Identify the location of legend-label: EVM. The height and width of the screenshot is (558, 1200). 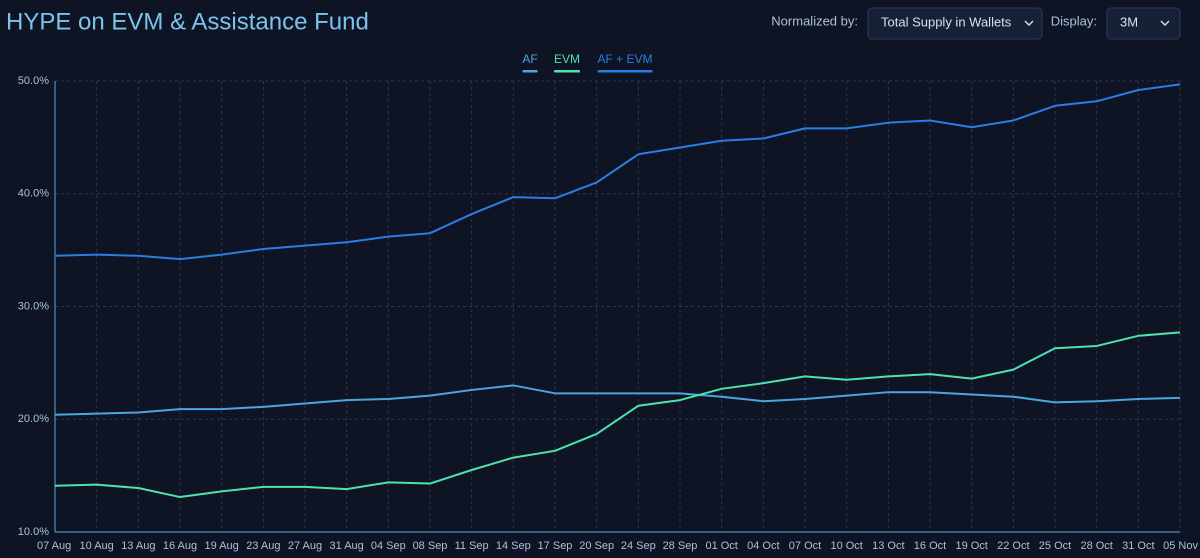
(567, 59).